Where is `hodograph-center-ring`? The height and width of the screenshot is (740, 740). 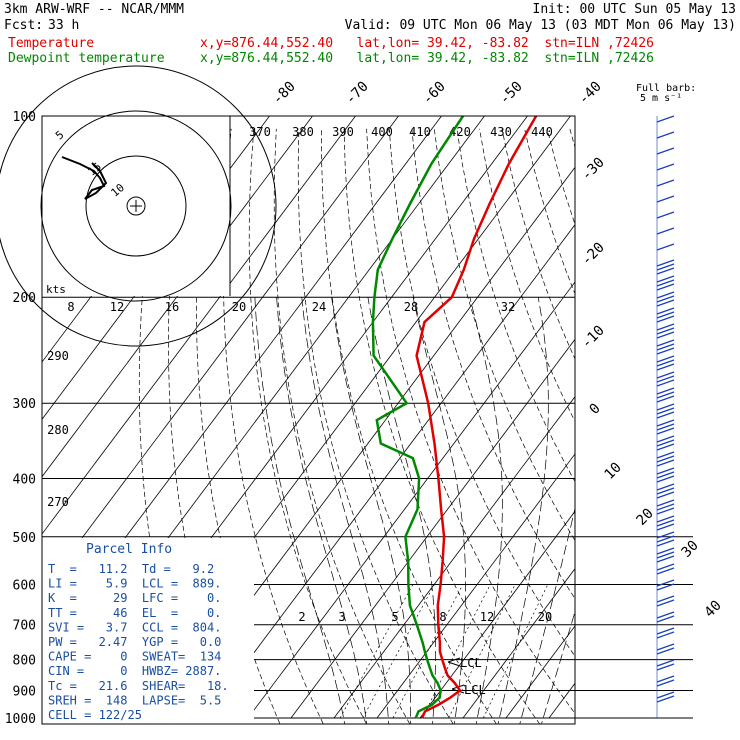
hodograph-center-ring is located at coordinates (136, 206).